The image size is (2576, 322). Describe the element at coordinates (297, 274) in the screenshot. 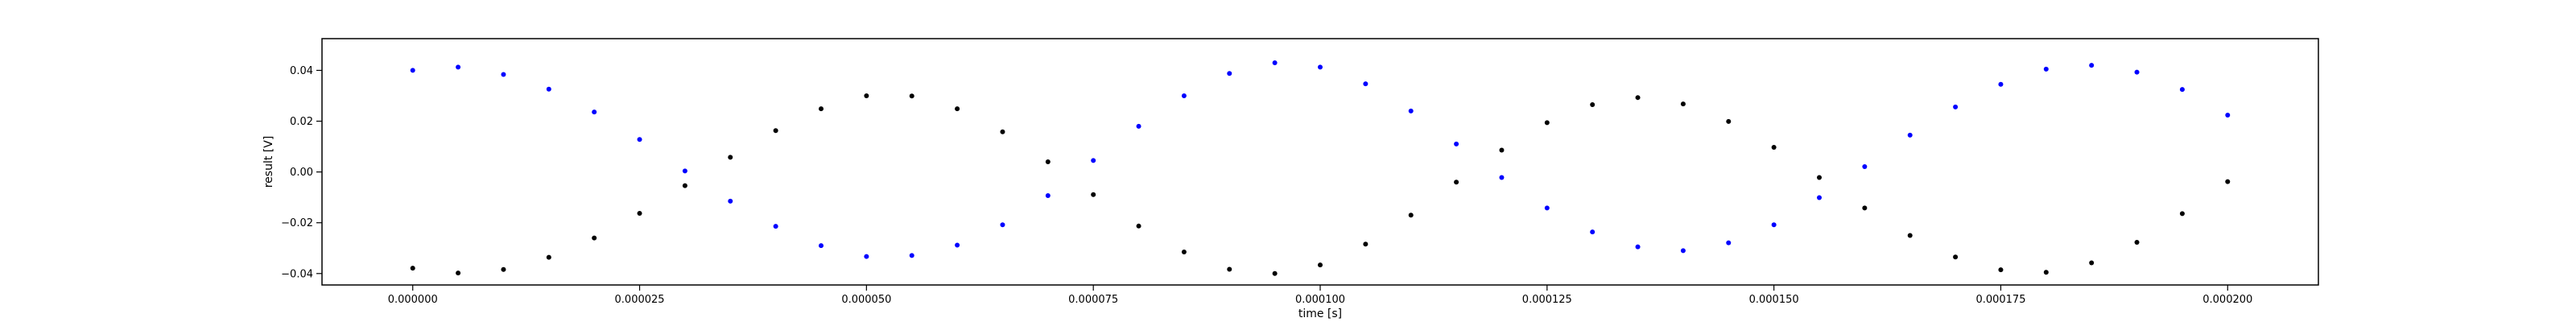

I see `y-tick-label: −0.04` at that location.